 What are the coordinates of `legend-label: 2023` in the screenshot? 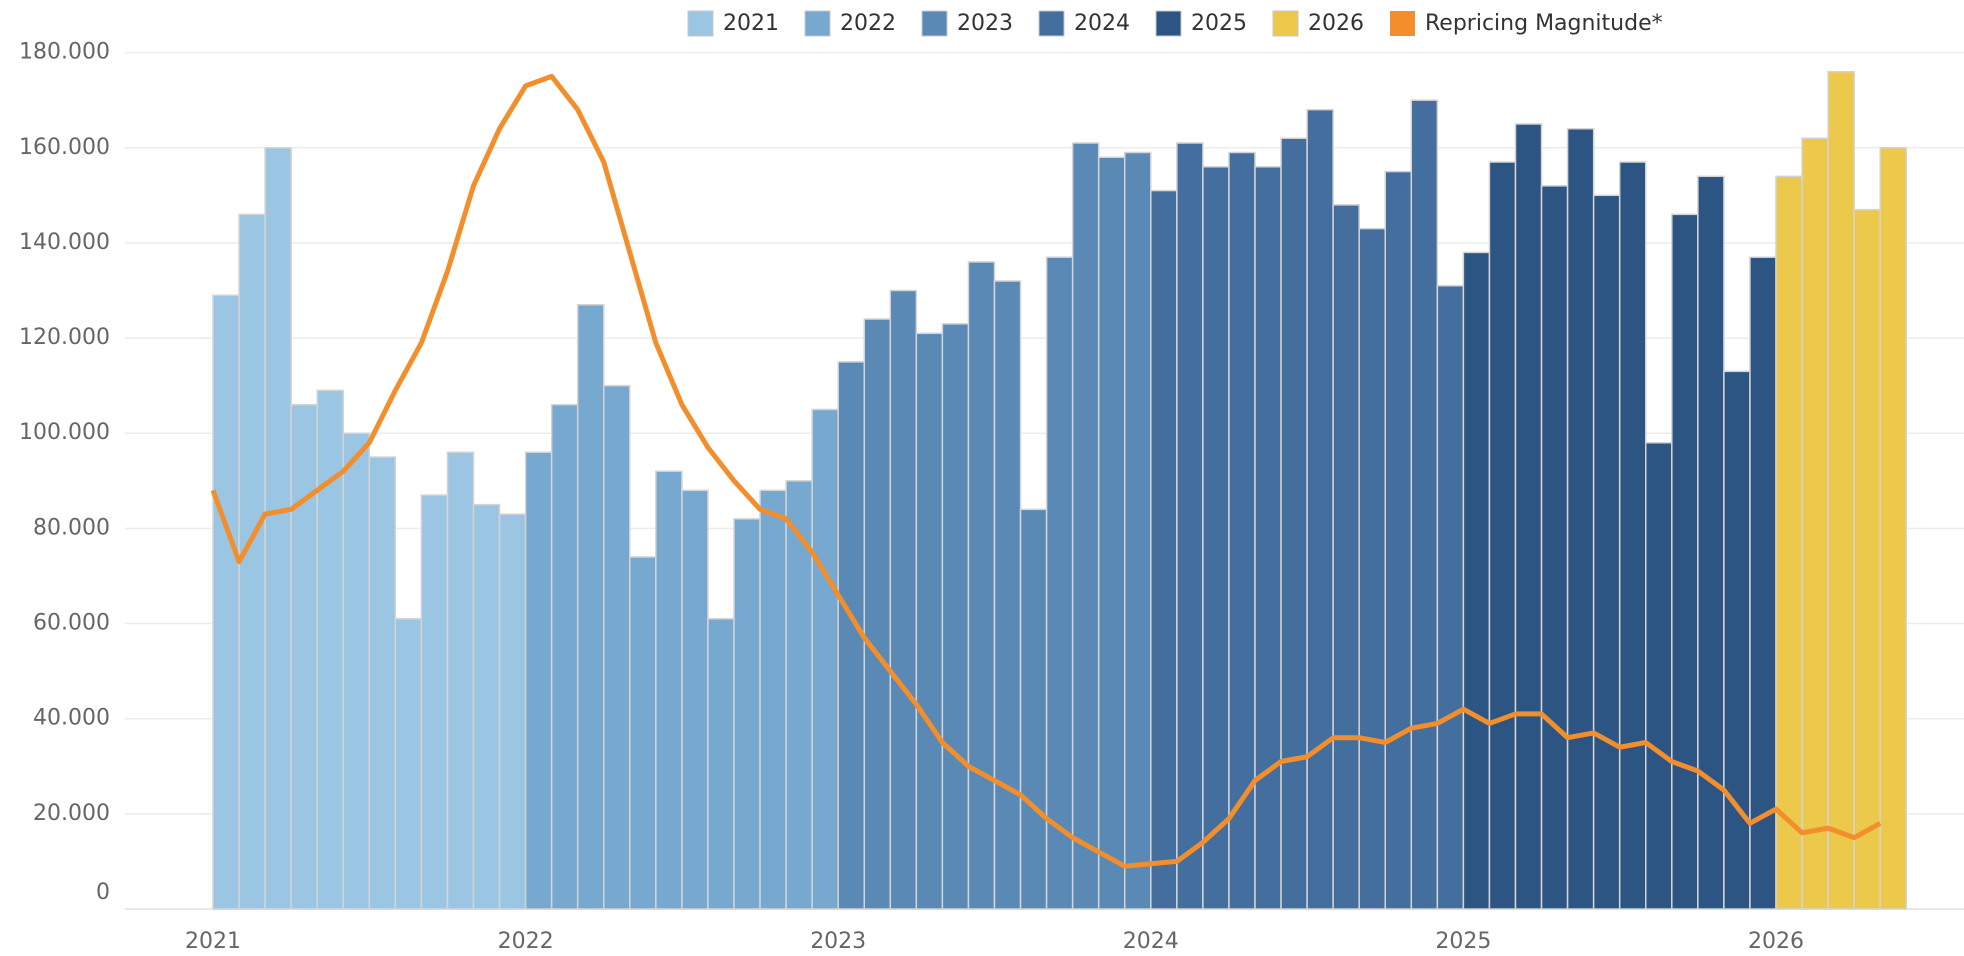 It's located at (985, 23).